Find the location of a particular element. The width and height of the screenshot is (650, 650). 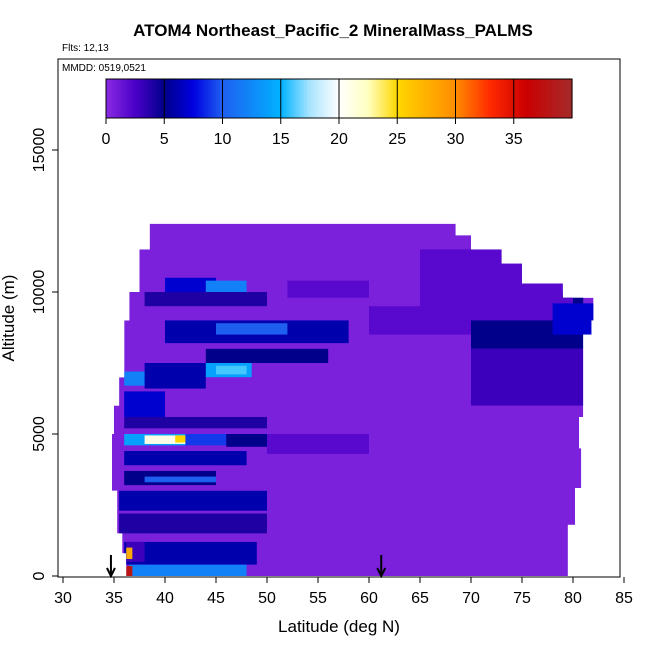

y-tick-label: 5000 is located at coordinates (39, 434).